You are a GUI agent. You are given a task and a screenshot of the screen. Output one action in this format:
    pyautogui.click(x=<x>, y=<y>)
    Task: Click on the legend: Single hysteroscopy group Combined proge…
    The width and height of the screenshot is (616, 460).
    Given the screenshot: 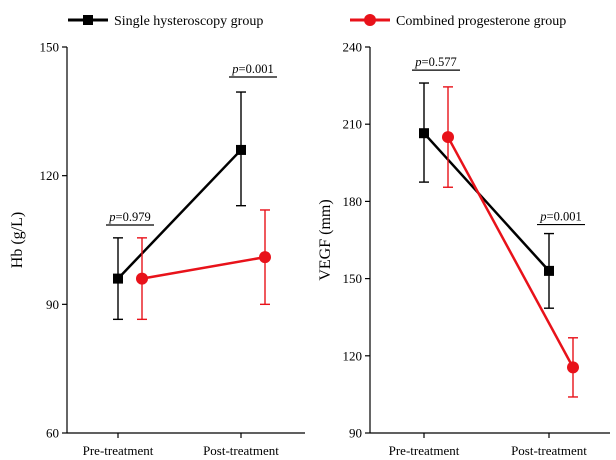 What is the action you would take?
    pyautogui.click(x=317, y=21)
    